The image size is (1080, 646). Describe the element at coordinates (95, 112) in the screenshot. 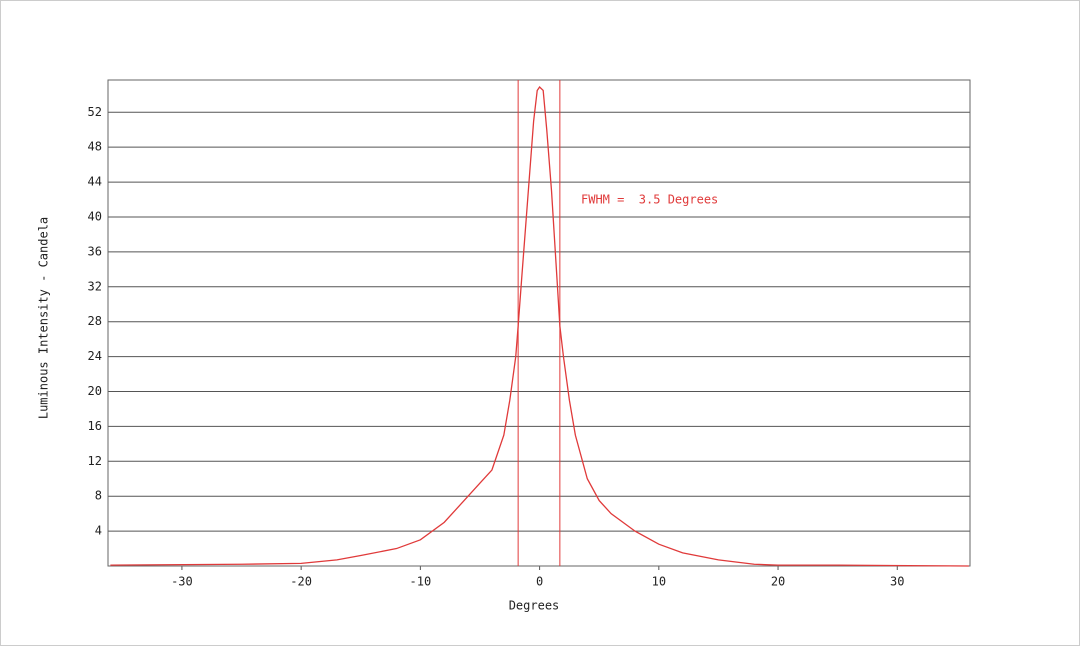

I see `y-tick-label: 52` at that location.